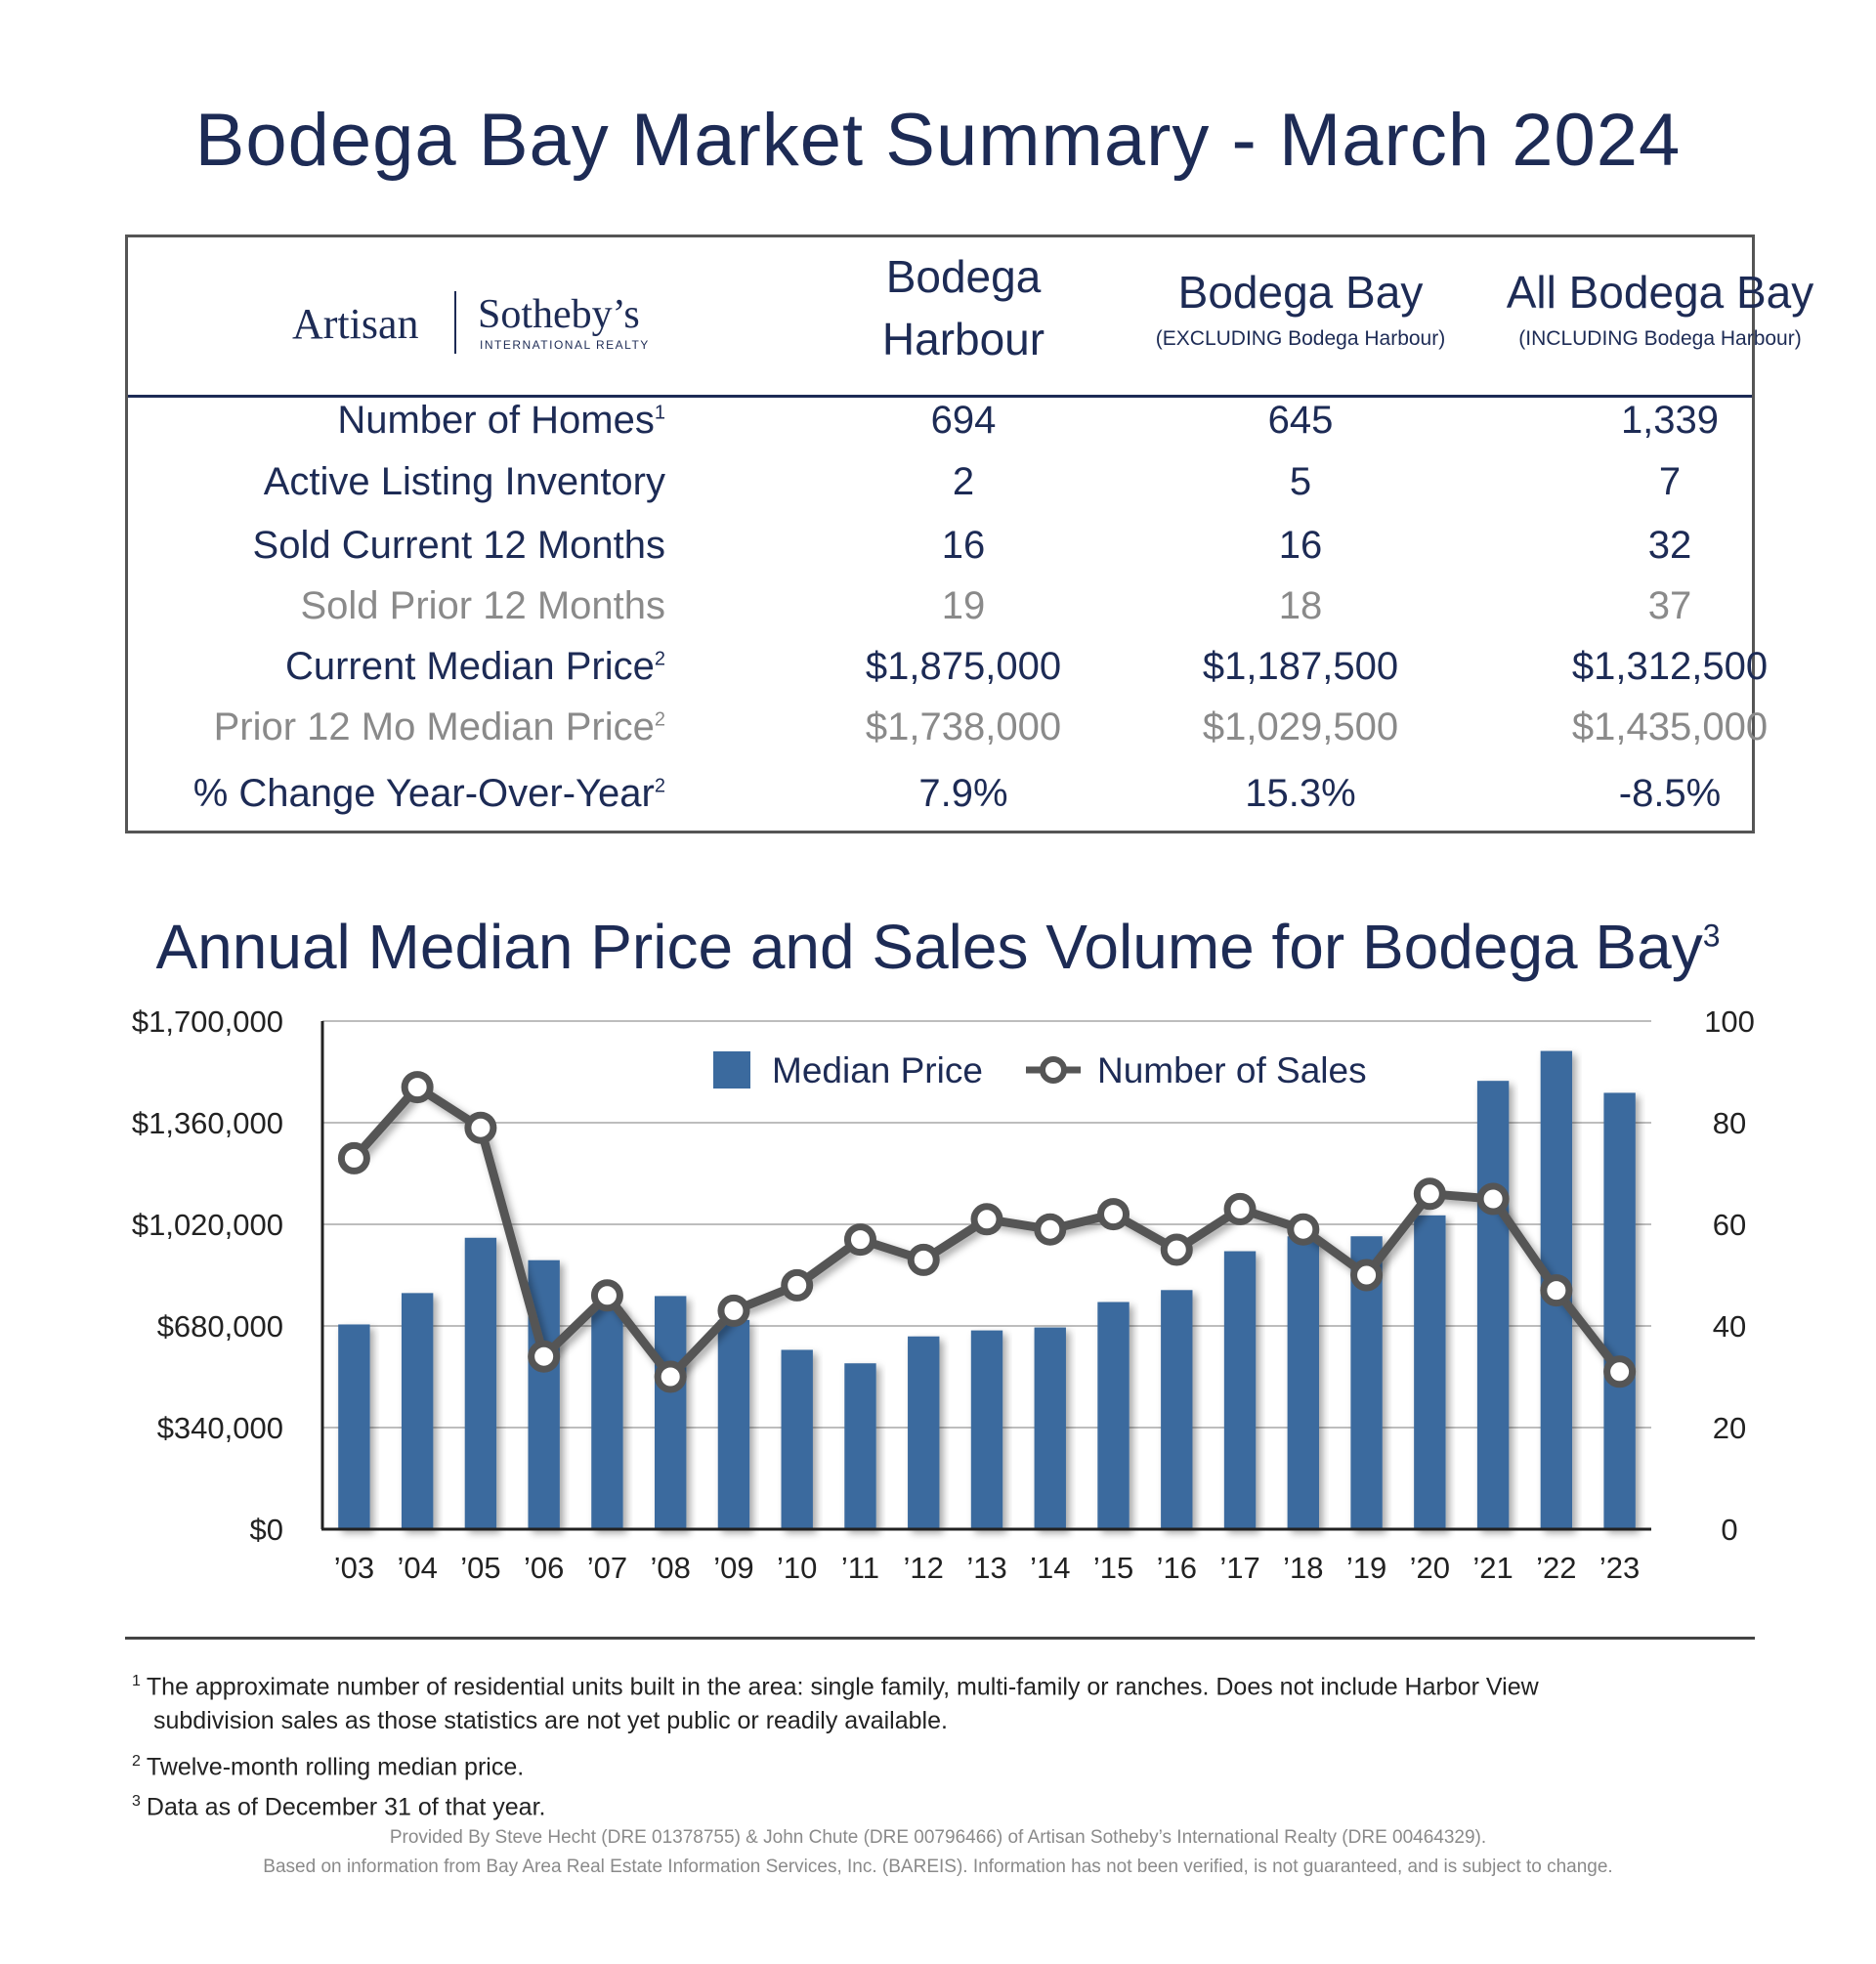 The height and width of the screenshot is (1964, 1876). What do you see at coordinates (1729, 1428) in the screenshot?
I see `y2-tick-label: 20` at bounding box center [1729, 1428].